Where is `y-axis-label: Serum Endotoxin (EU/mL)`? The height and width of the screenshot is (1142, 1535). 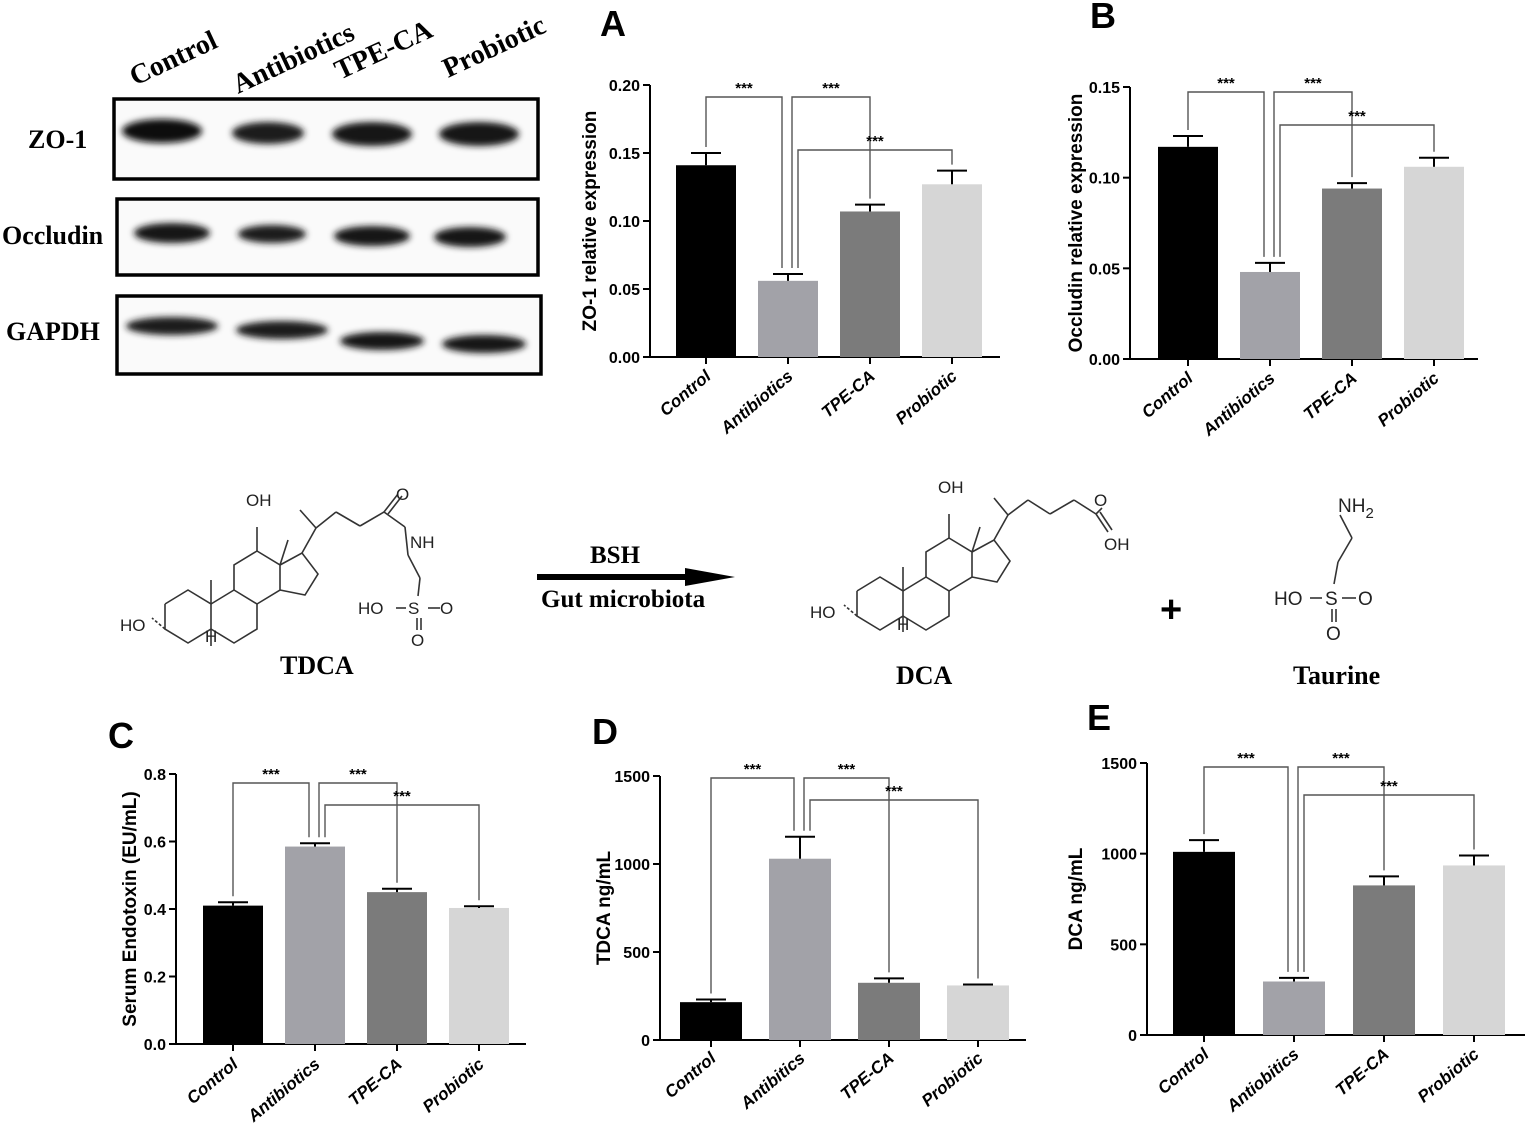
y-axis-label: Serum Endotoxin (EU/mL) is located at coordinates (130, 908).